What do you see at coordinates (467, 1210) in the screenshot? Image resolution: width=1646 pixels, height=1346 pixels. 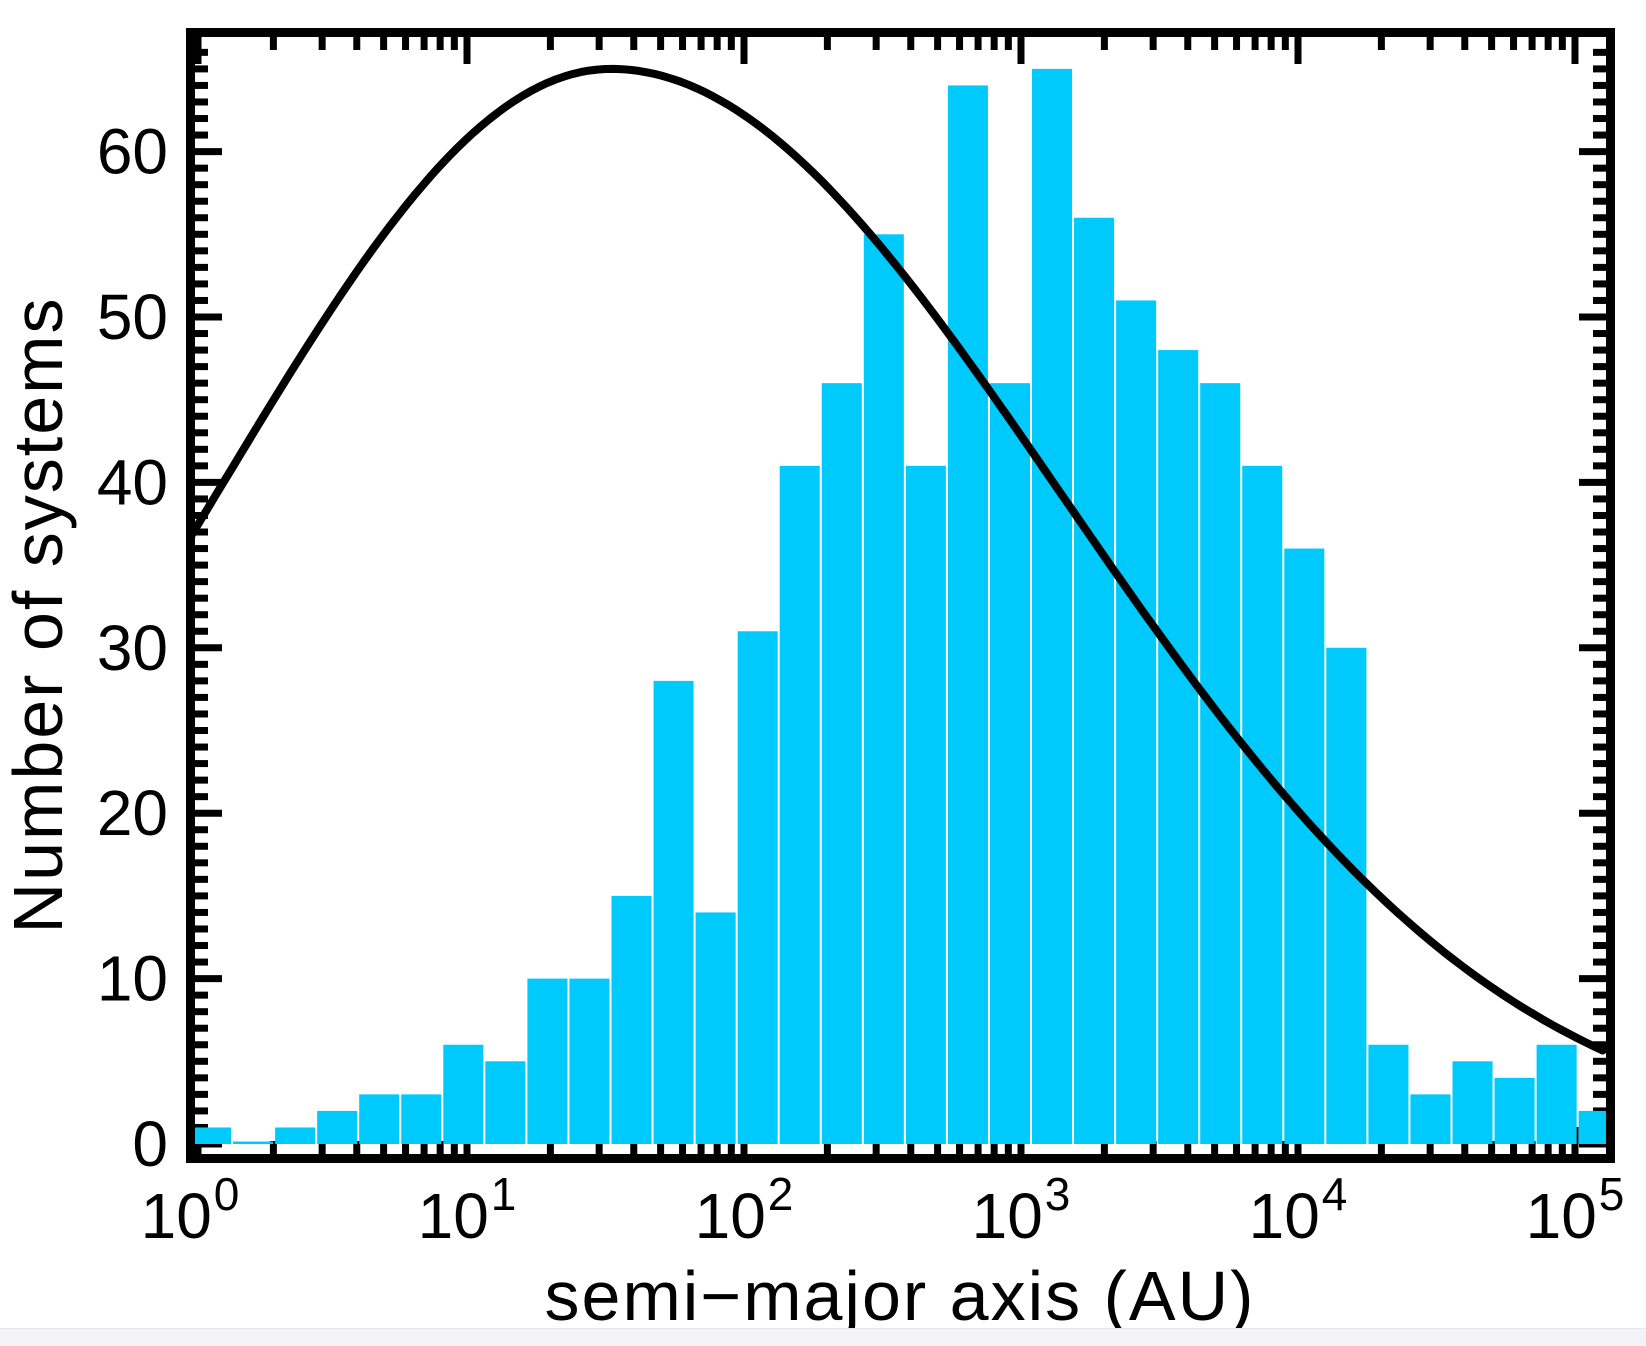 I see `x-tick-label: 10¹` at bounding box center [467, 1210].